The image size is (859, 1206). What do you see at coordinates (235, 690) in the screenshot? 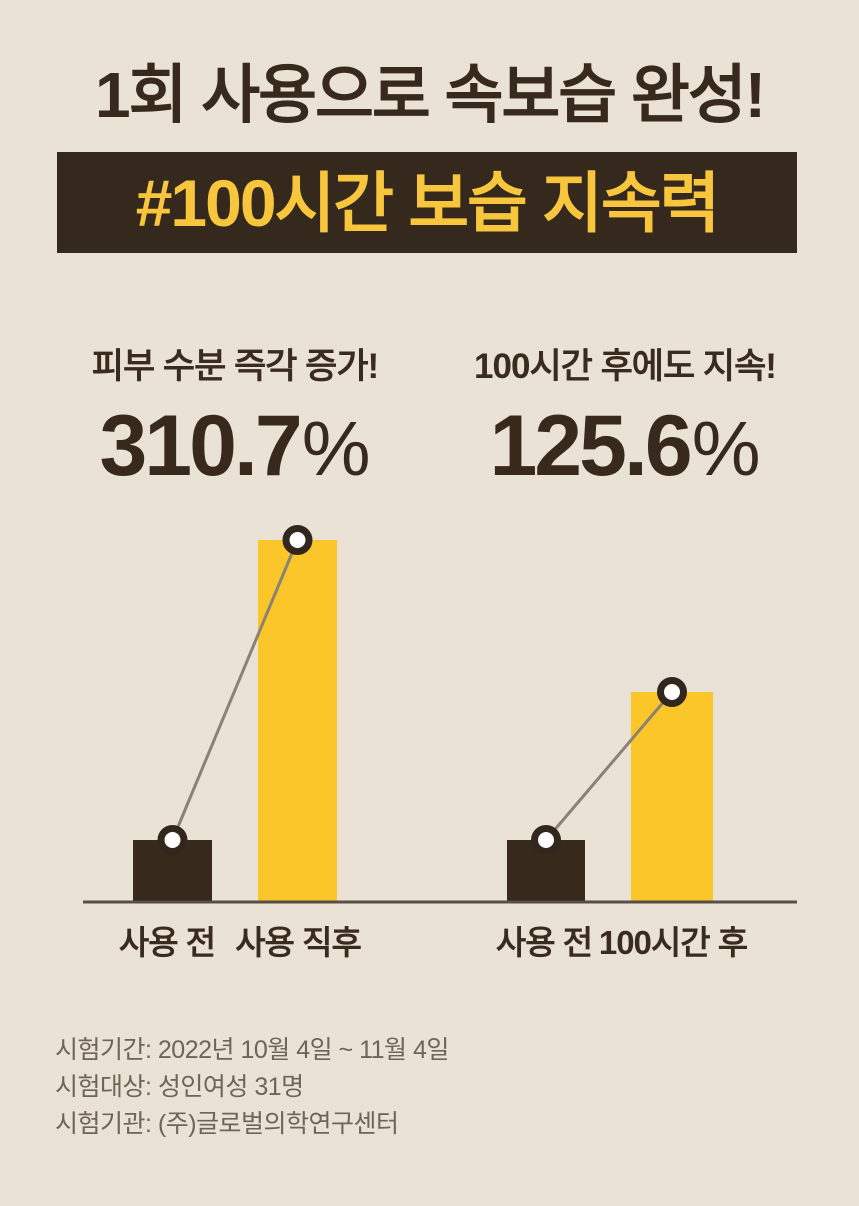
I see `chart1-connector-line` at bounding box center [235, 690].